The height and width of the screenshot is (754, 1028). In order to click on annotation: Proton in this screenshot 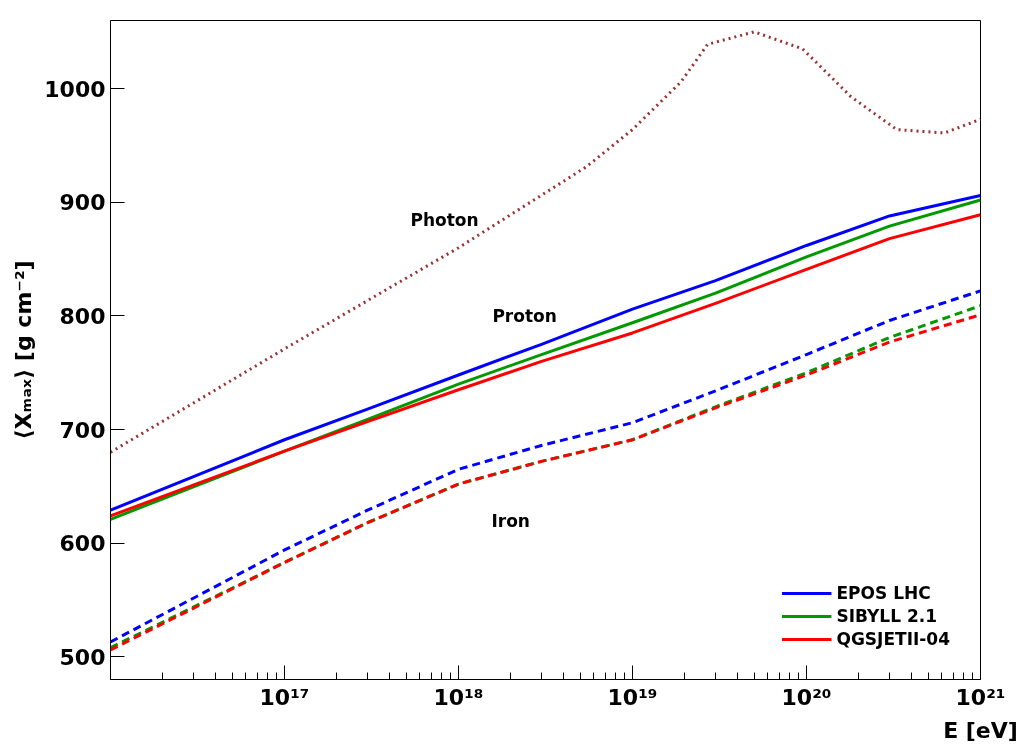, I will do `click(524, 315)`.